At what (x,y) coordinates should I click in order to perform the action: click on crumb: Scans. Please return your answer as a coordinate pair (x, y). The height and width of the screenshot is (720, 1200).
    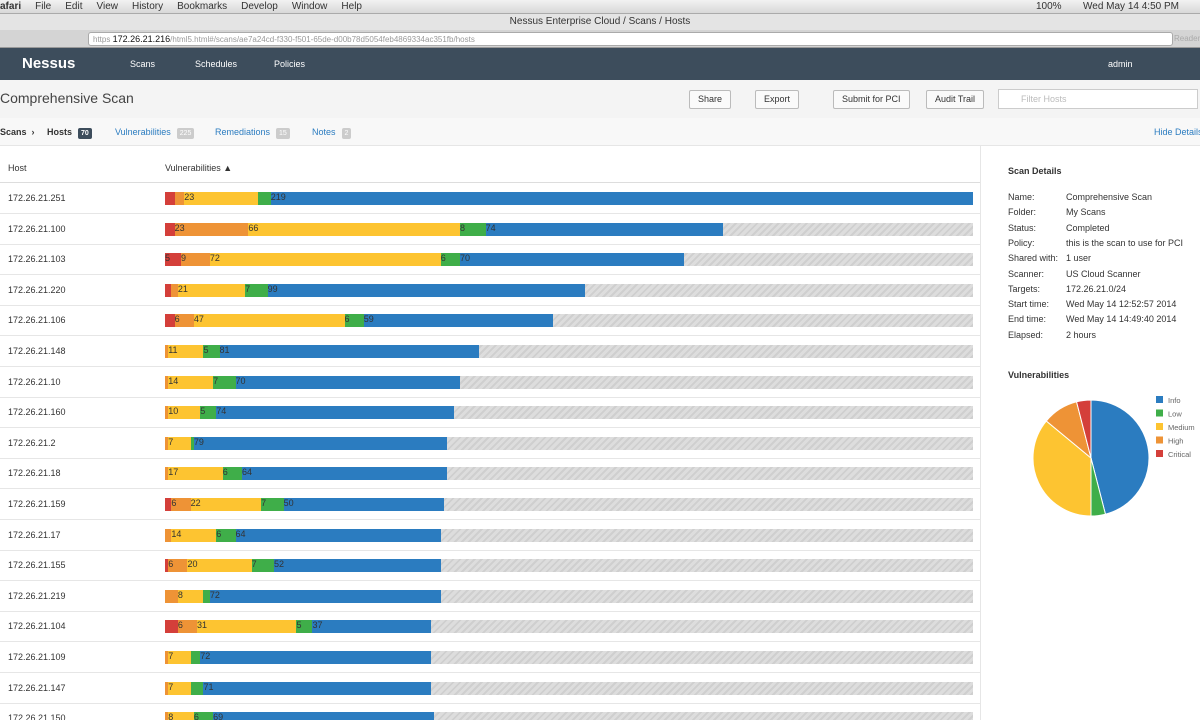
    Looking at the image, I should click on (13, 132).